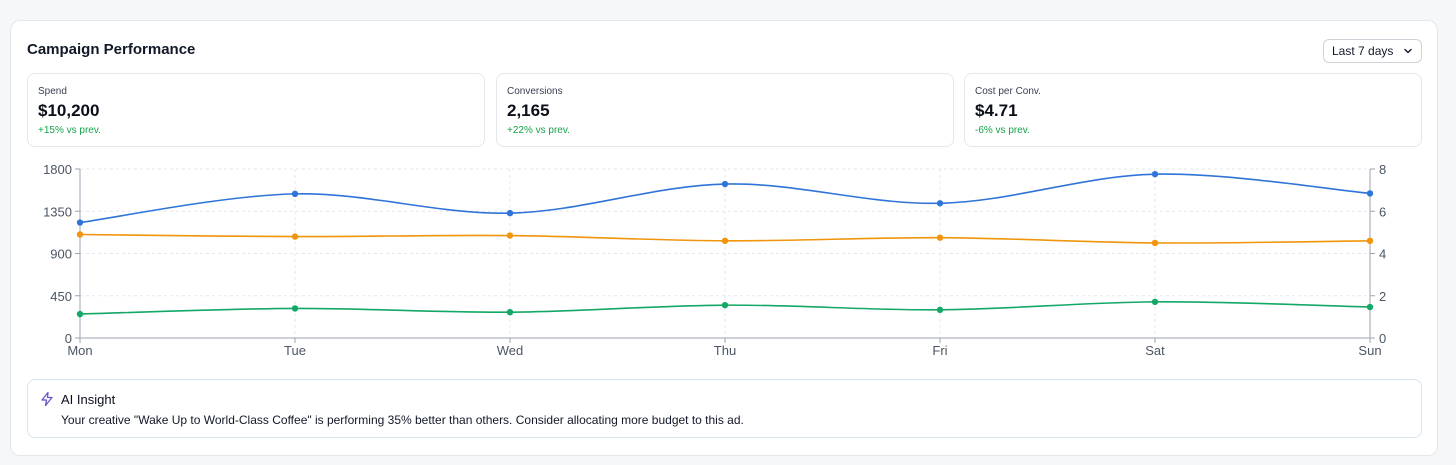  I want to click on x-tick-label: Mon, so click(79, 350).